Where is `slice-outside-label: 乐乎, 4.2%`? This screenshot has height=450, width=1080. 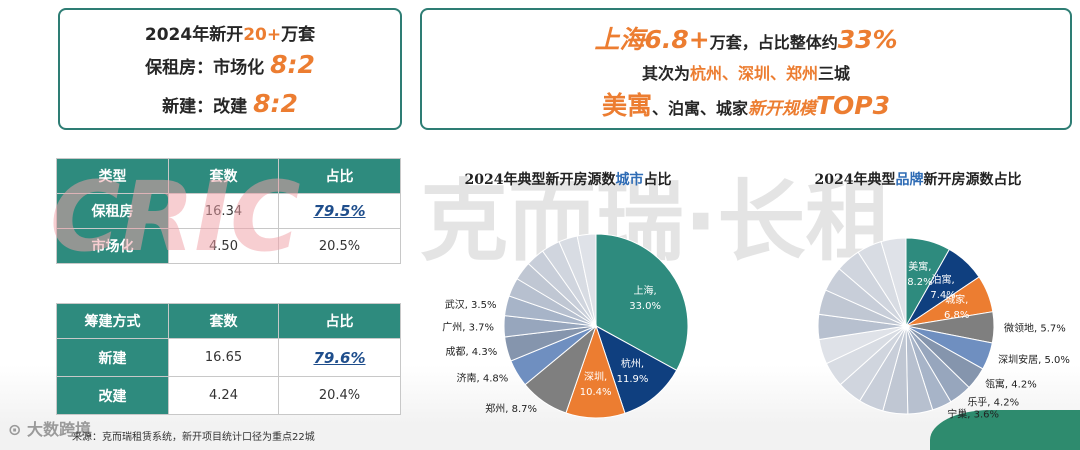
slice-outside-label: 乐乎, 4.2% is located at coordinates (993, 402).